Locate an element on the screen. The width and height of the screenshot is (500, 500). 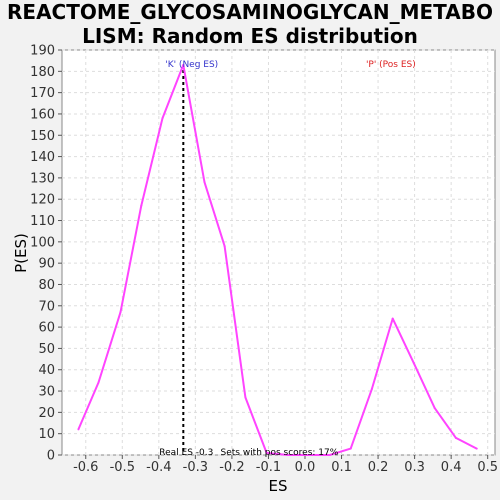
x-tick-label: -0.6 is located at coordinates (85, 467).